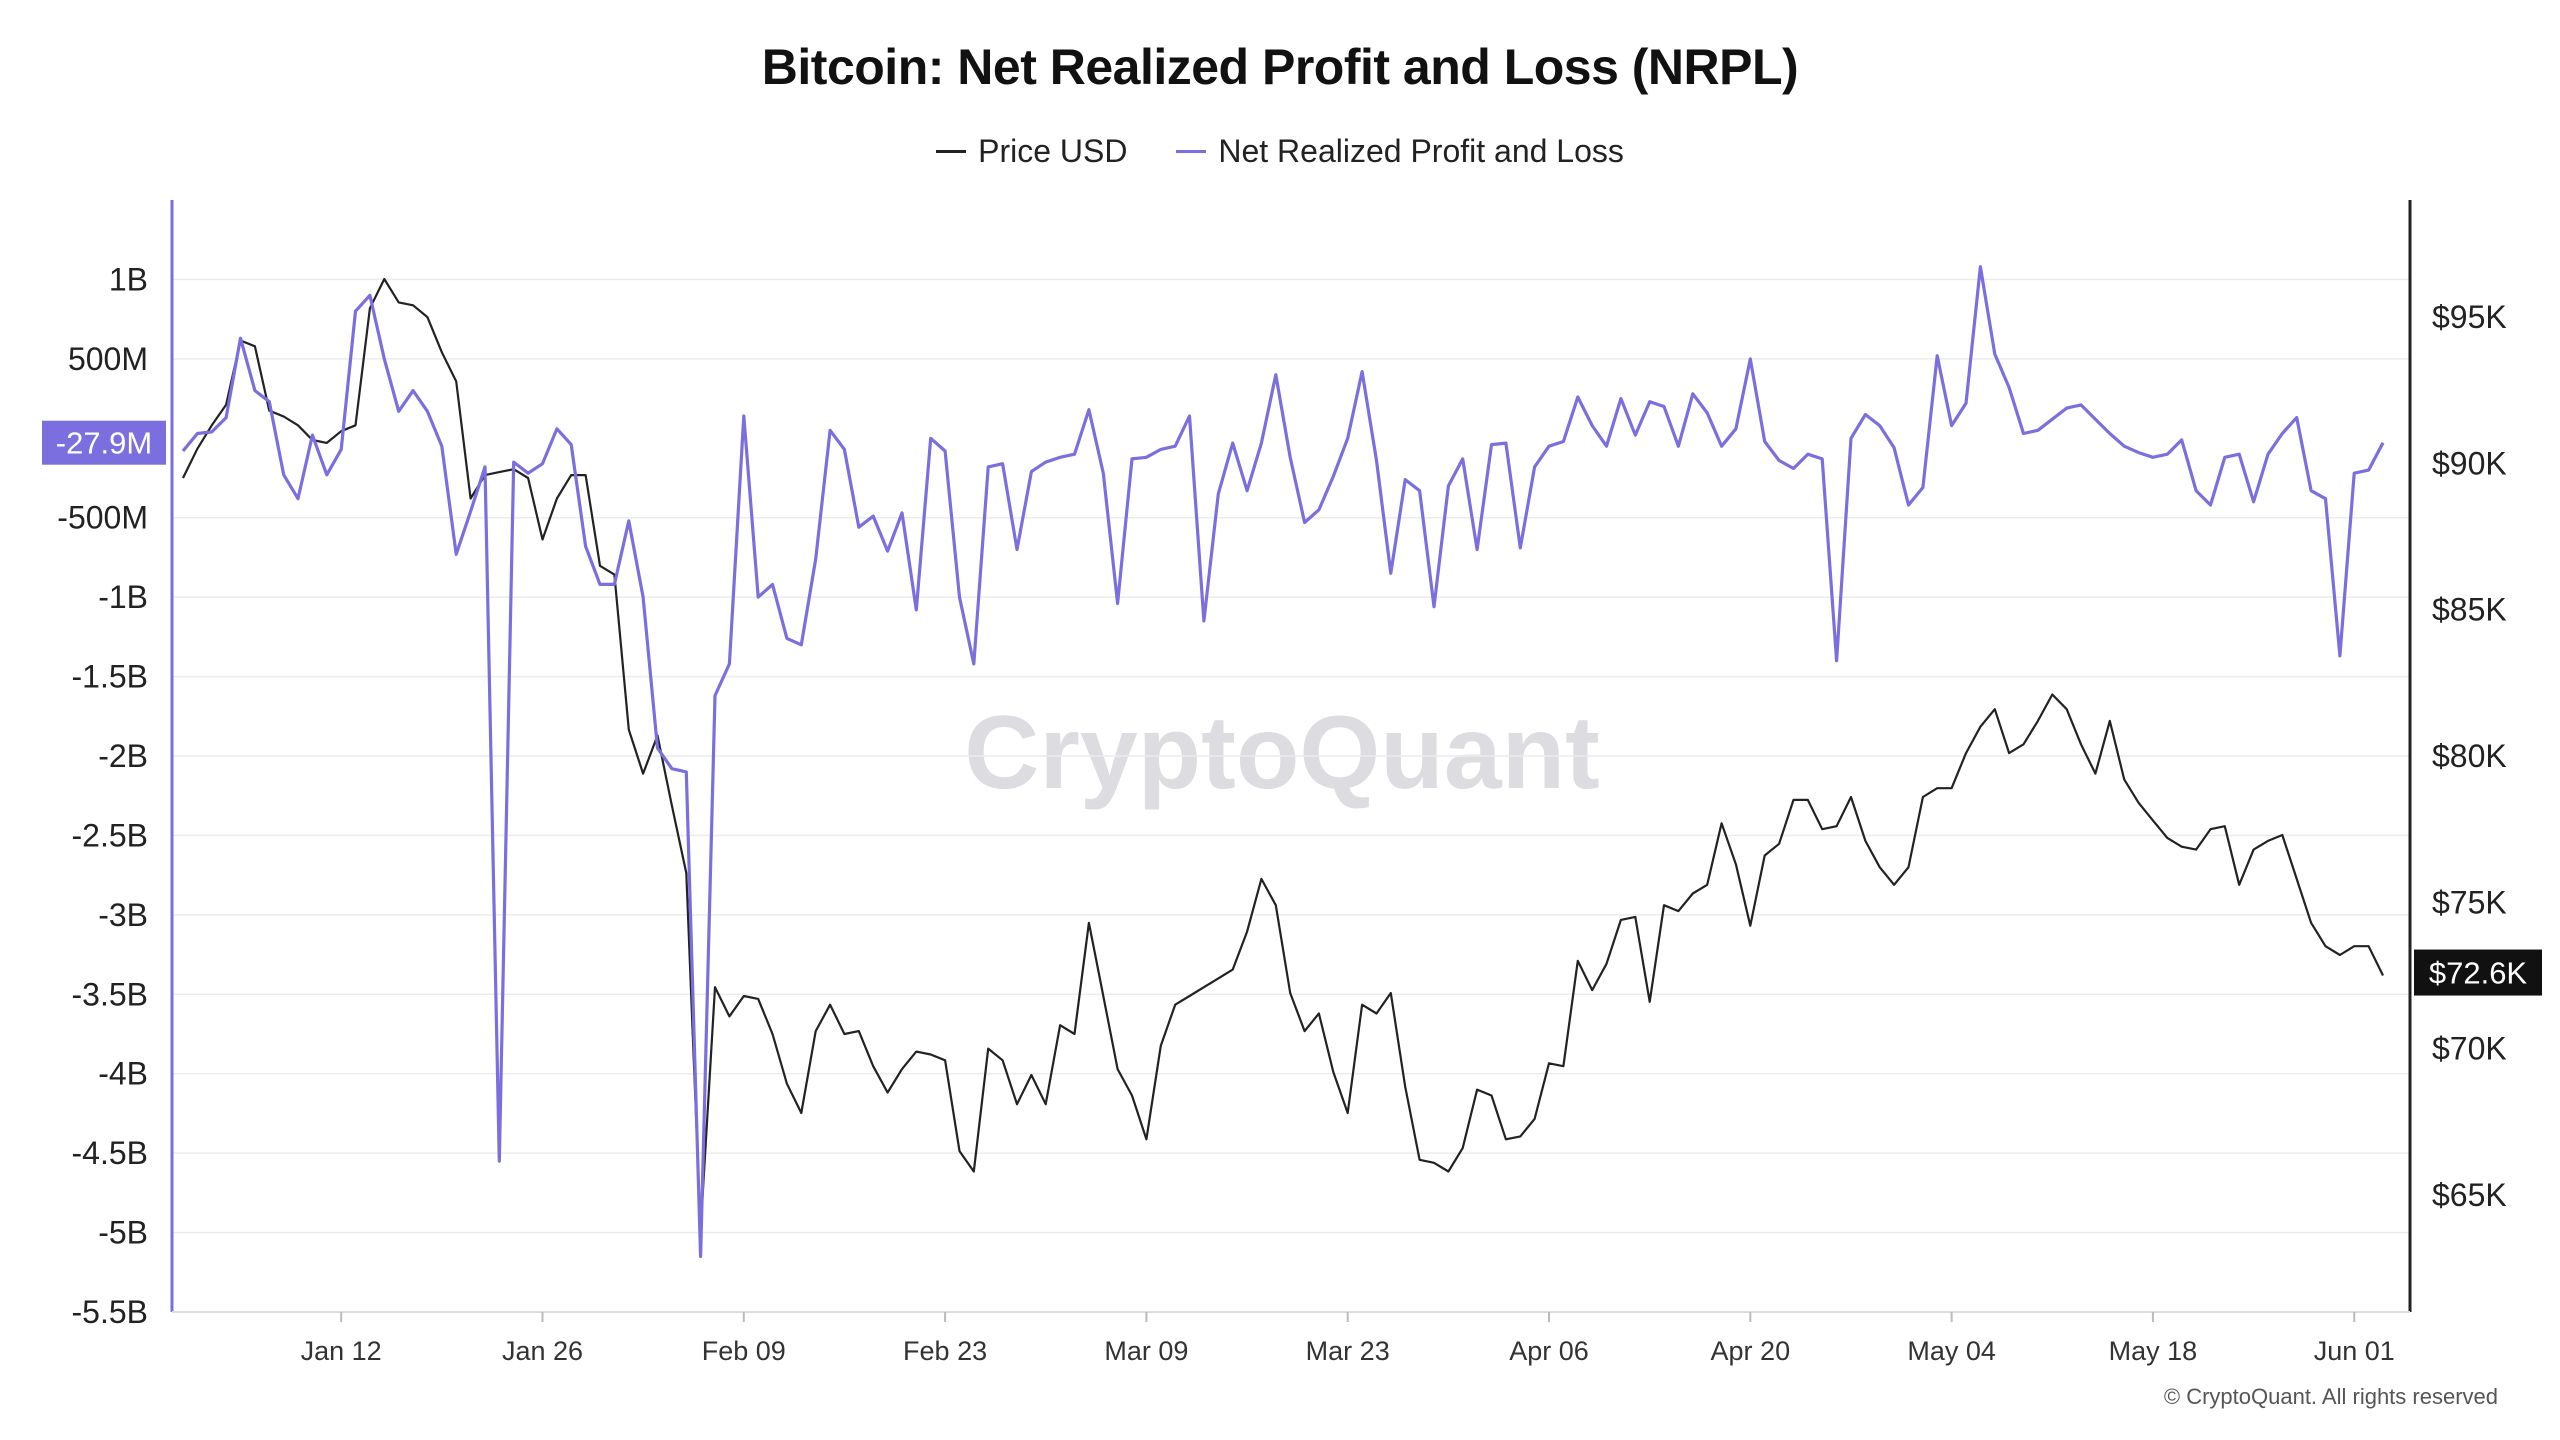  I want to click on x-tick-label: Mar 09, so click(1146, 1351).